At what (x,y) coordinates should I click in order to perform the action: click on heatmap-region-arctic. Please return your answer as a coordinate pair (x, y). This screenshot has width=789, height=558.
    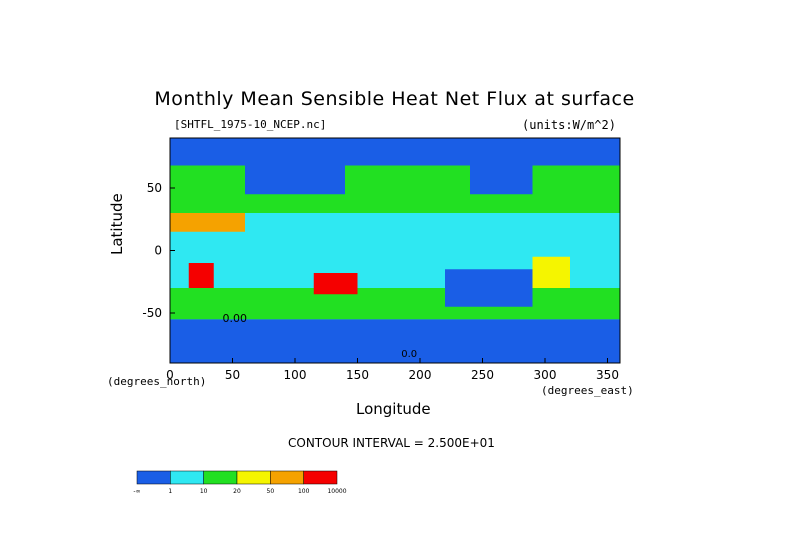
    Looking at the image, I should click on (395, 152).